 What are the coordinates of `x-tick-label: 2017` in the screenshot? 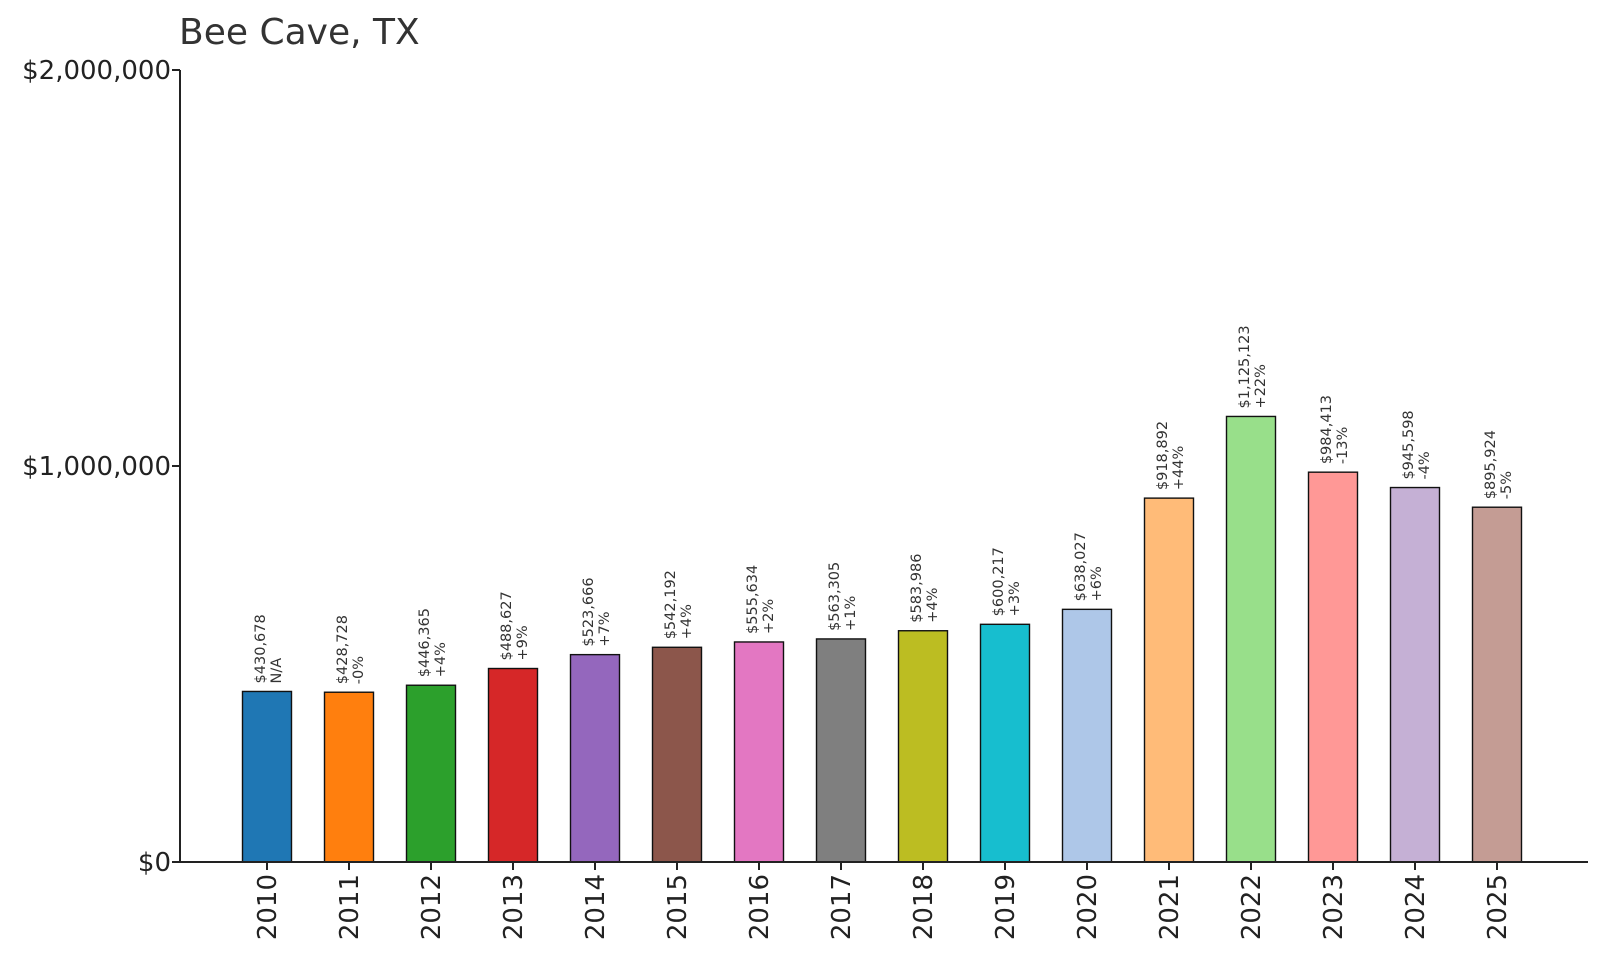 It's located at (842, 907).